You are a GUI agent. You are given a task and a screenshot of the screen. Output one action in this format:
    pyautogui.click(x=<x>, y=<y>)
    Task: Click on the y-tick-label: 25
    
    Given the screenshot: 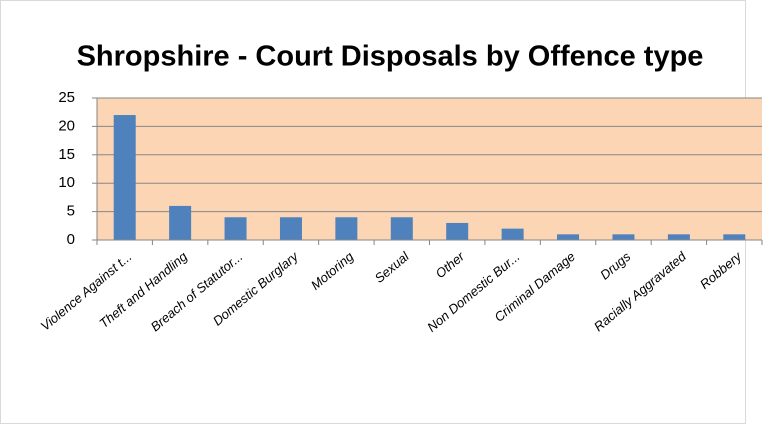 What is the action you would take?
    pyautogui.click(x=66, y=97)
    